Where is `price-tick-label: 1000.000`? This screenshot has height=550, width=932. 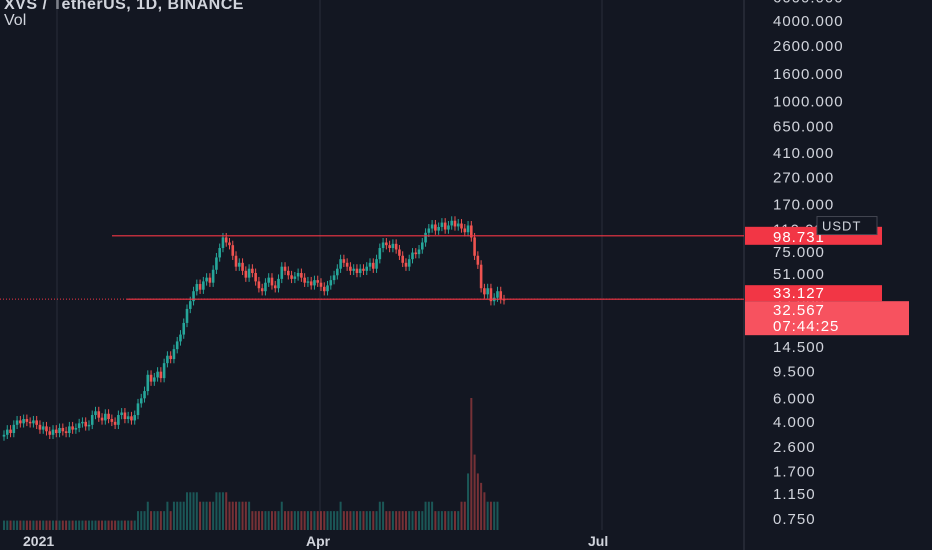
price-tick-label: 1000.000 is located at coordinates (808, 101).